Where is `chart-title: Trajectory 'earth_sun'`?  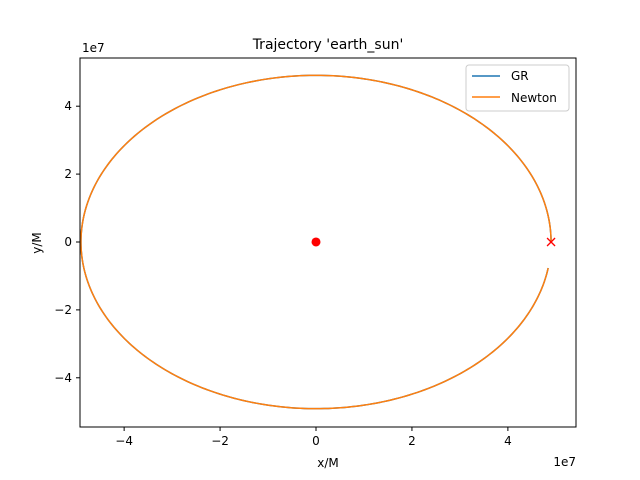
chart-title: Trajectory 'earth_sun' is located at coordinates (328, 45).